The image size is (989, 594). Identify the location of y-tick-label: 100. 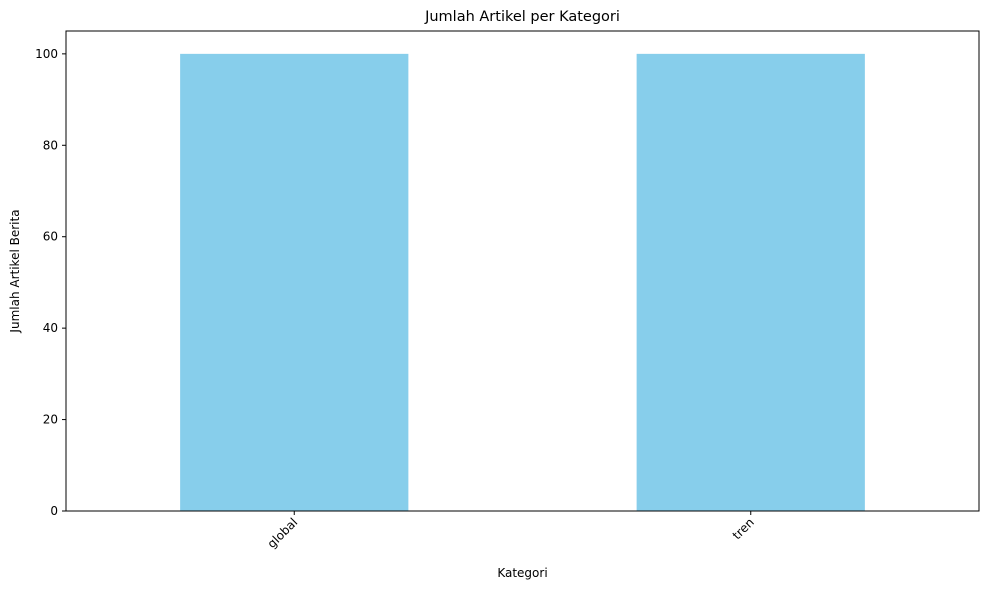
(46, 54).